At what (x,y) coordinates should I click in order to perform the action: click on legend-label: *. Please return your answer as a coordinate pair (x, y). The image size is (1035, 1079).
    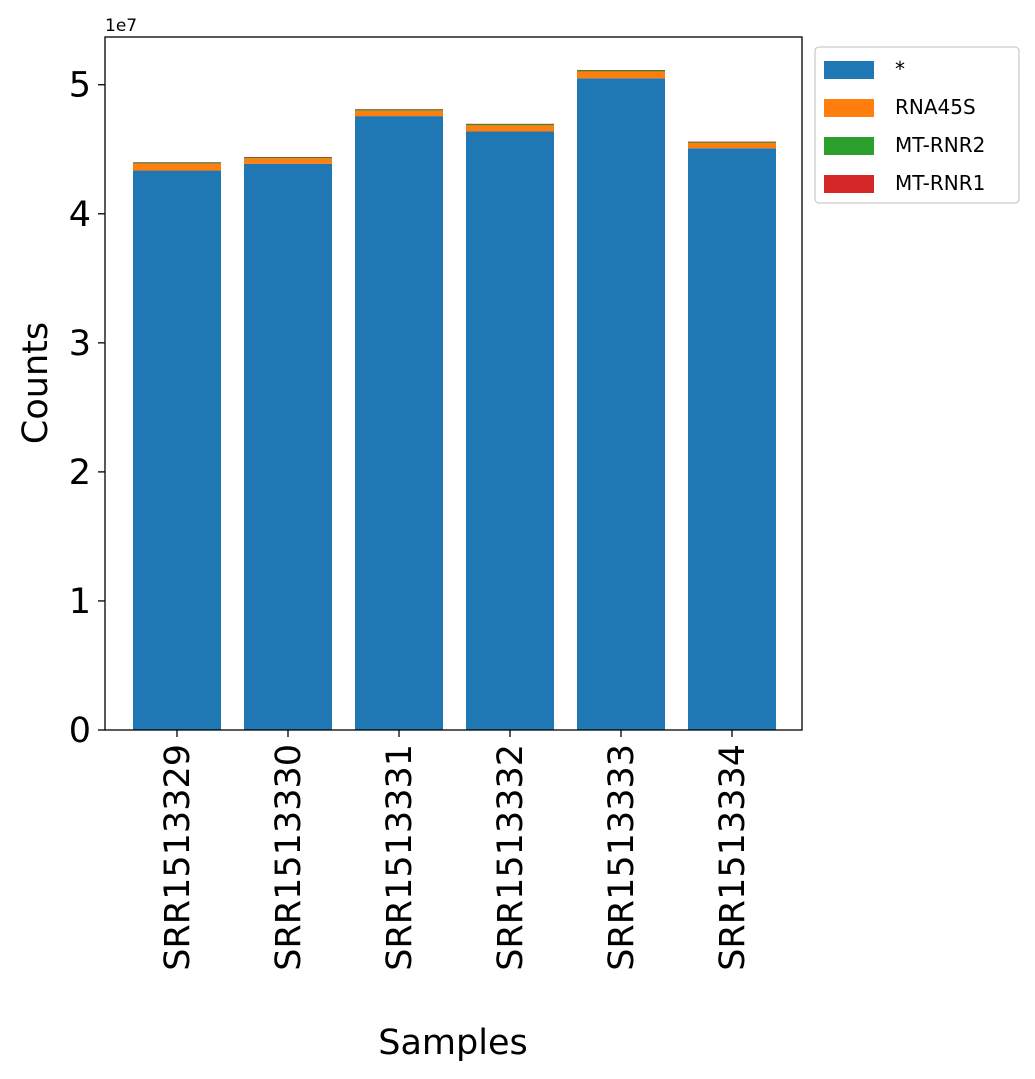
    Looking at the image, I should click on (900, 69).